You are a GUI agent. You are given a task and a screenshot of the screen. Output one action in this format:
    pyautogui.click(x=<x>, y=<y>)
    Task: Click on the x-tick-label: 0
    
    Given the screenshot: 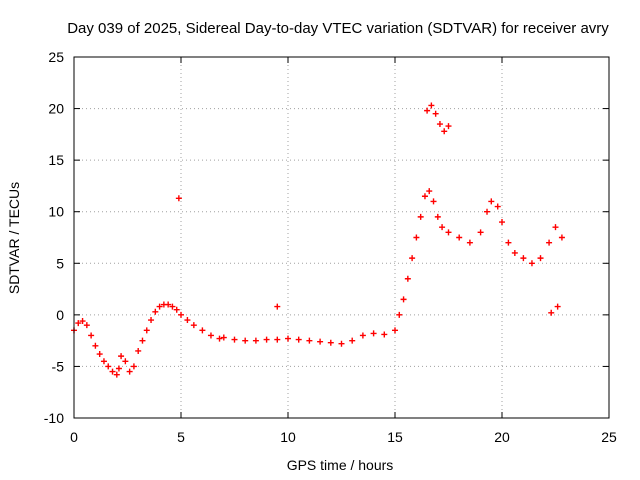 What is the action you would take?
    pyautogui.click(x=74, y=437)
    